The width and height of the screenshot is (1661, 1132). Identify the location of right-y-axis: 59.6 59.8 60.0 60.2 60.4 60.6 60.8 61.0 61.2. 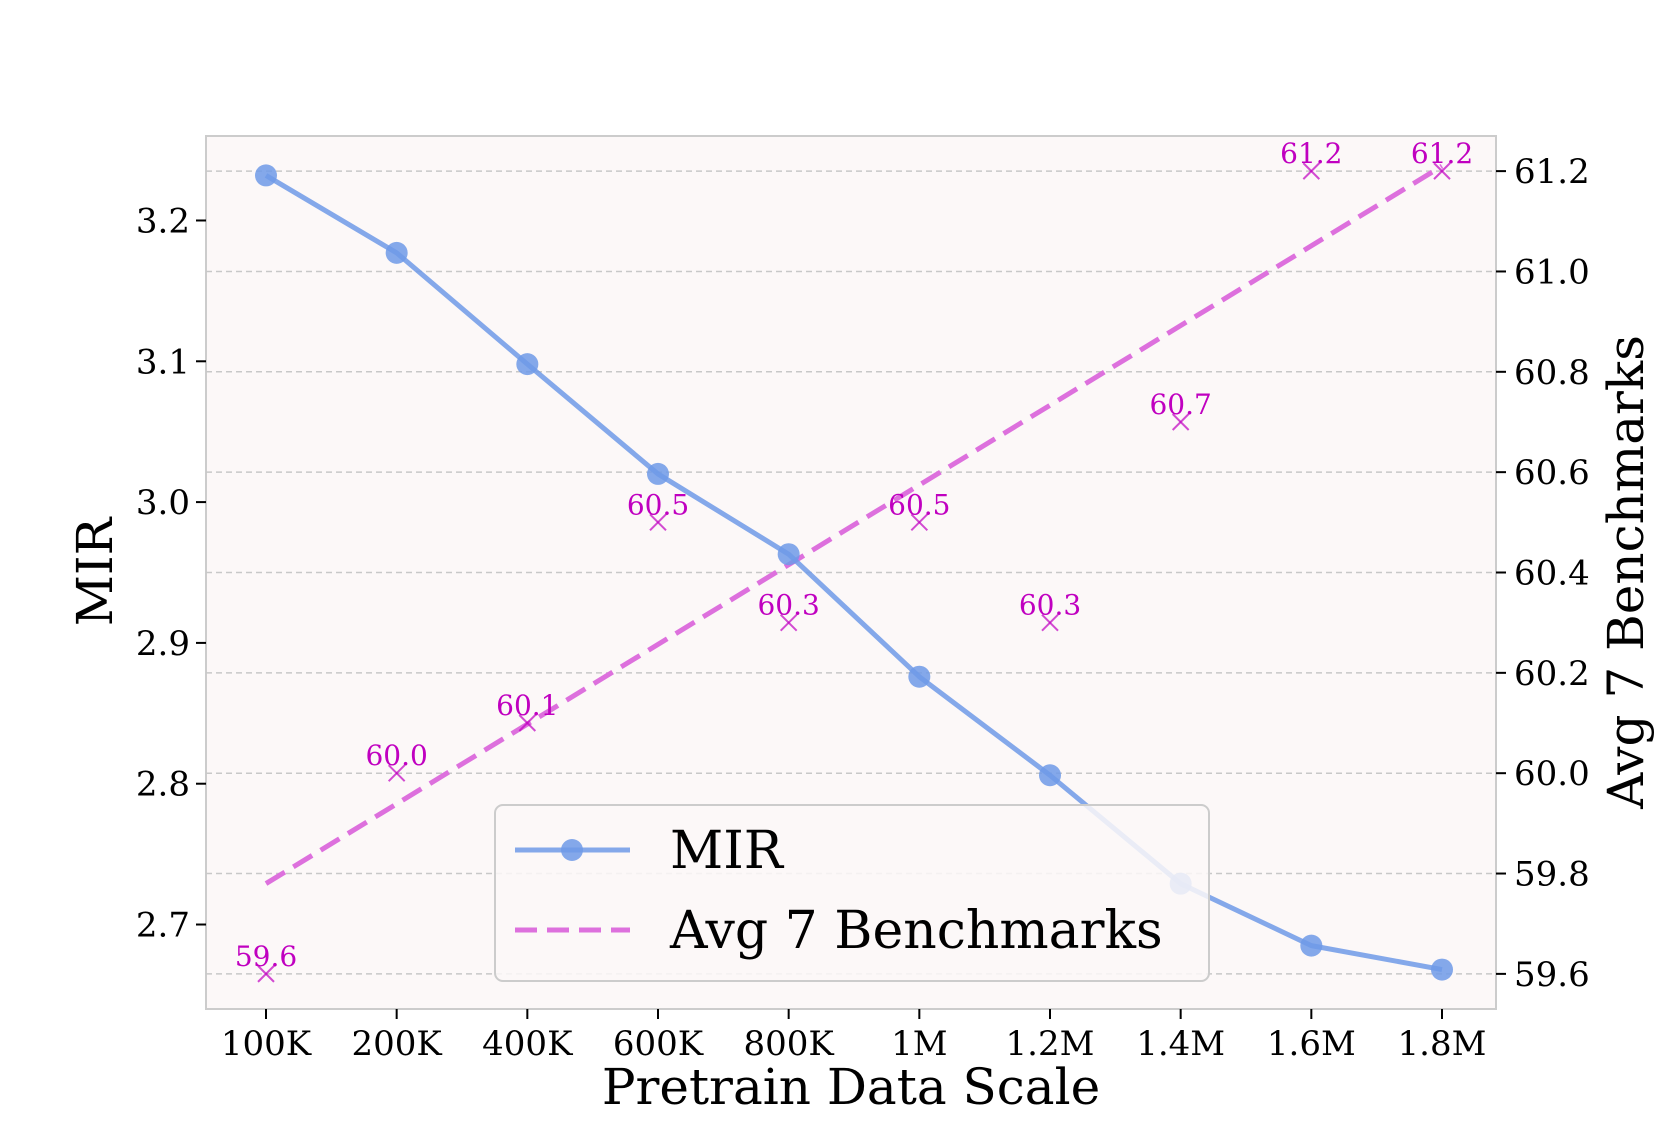
(1543, 573).